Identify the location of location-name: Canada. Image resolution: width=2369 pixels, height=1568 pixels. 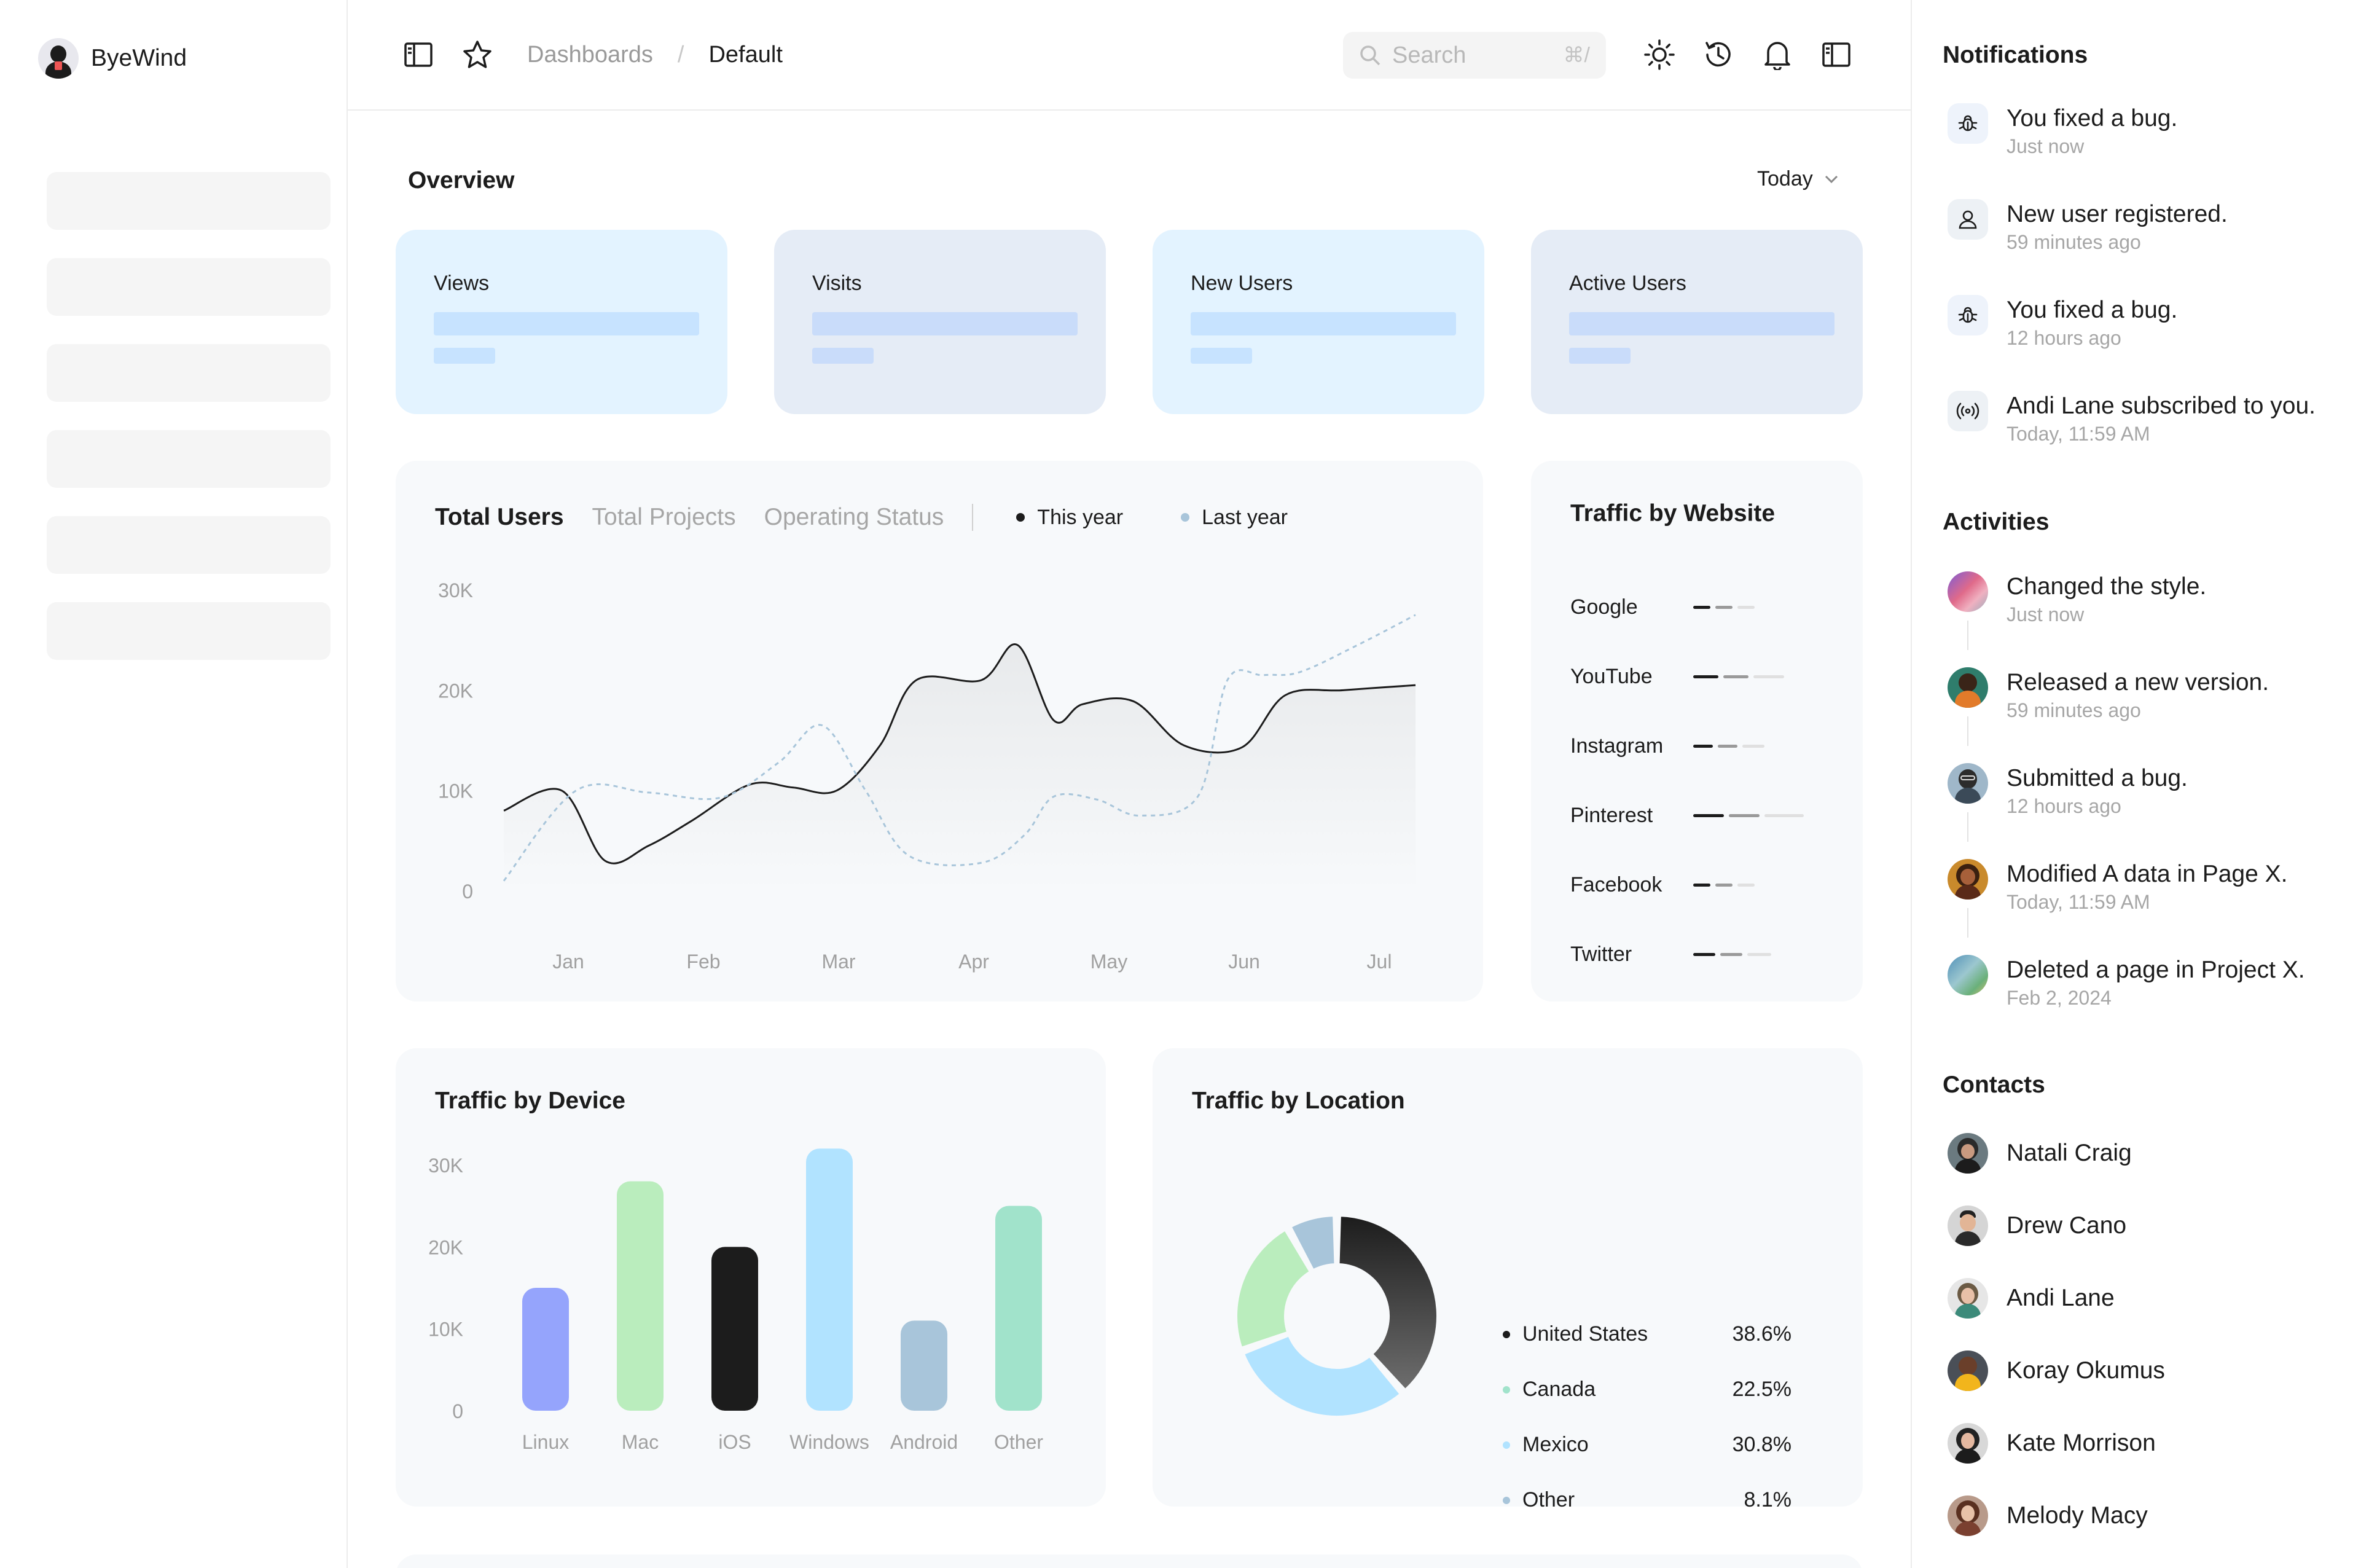
(1559, 1390).